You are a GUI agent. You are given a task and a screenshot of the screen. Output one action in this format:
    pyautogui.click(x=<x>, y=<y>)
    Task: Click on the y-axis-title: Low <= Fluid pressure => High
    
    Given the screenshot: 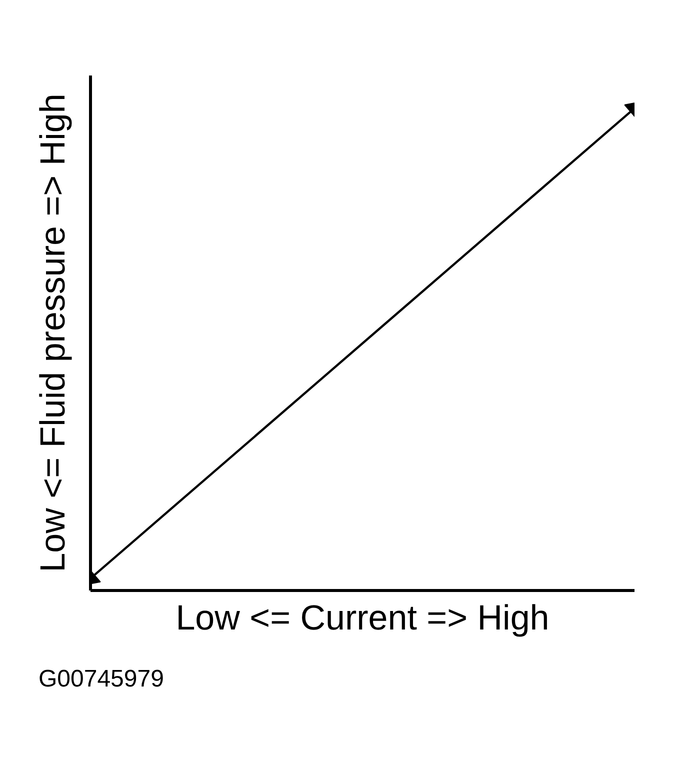 What is the action you would take?
    pyautogui.click(x=53, y=333)
    